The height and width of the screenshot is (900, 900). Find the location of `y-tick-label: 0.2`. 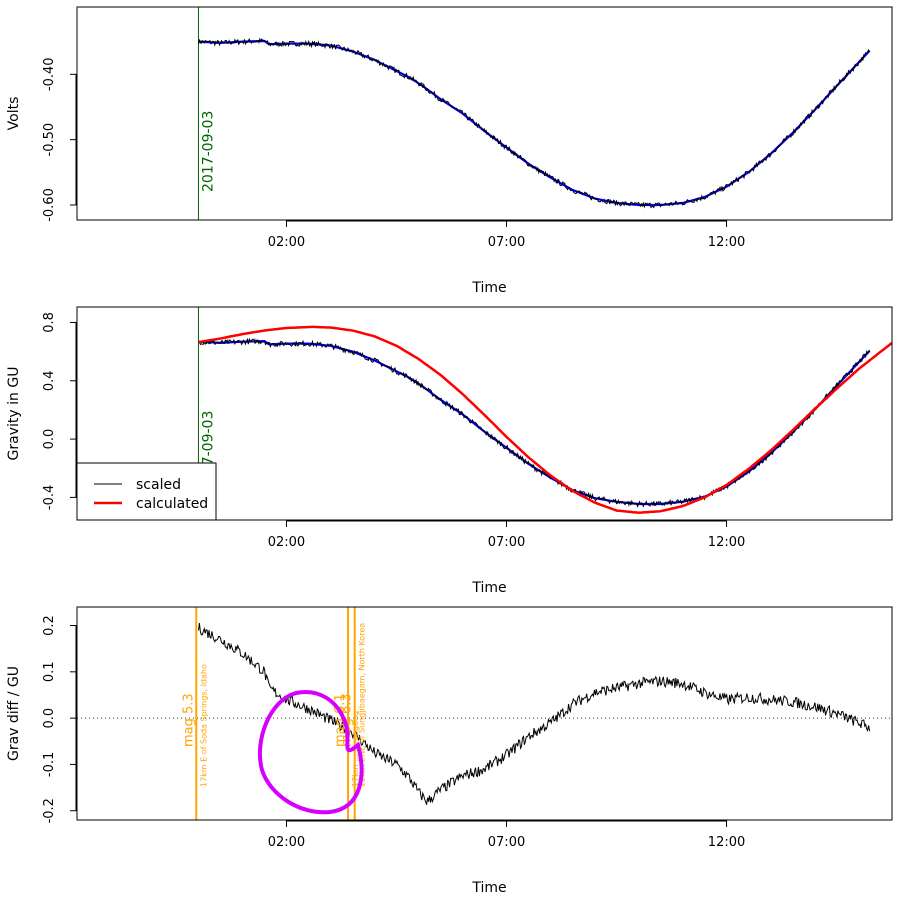

y-tick-label: 0.2 is located at coordinates (49, 625).